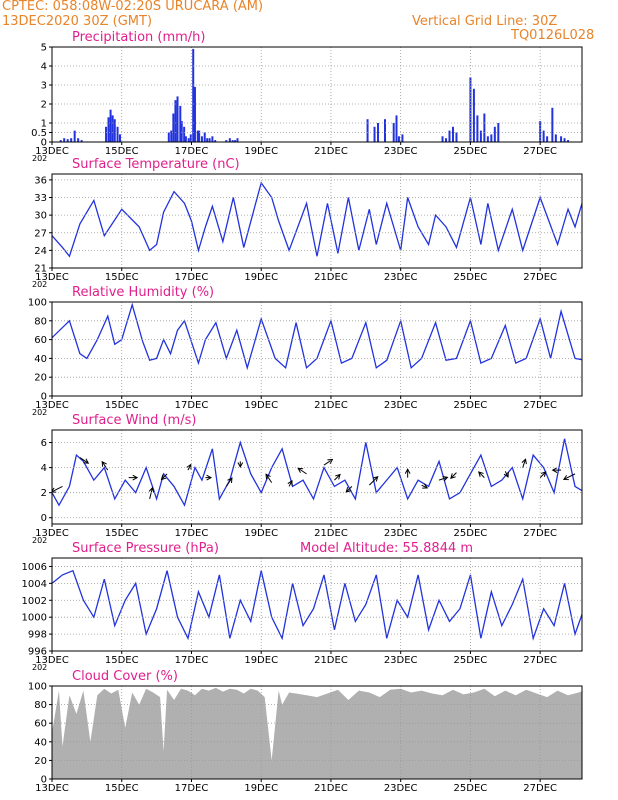 The width and height of the screenshot is (618, 800). I want to click on x-year-label: 202, so click(39, 667).